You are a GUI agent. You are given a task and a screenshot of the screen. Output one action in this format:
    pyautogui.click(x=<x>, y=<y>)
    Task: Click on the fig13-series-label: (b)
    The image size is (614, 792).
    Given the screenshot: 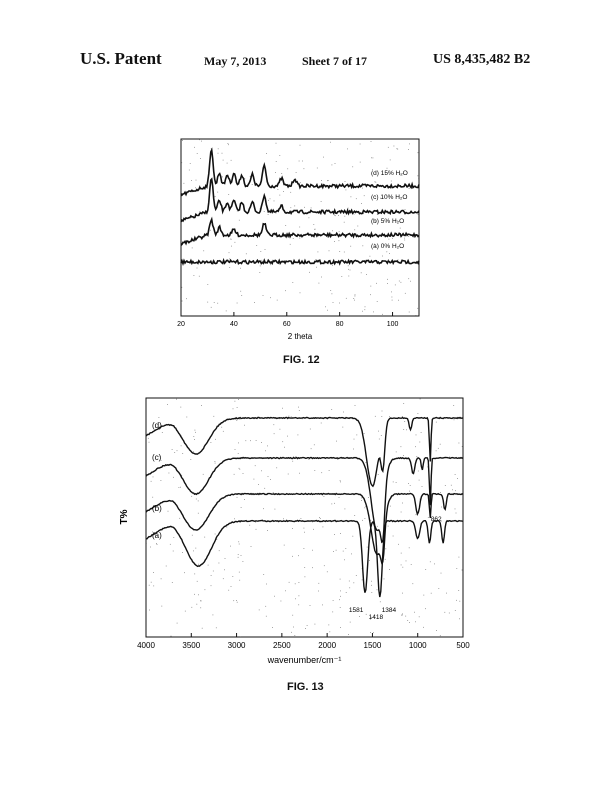 What is the action you would take?
    pyautogui.click(x=157, y=508)
    